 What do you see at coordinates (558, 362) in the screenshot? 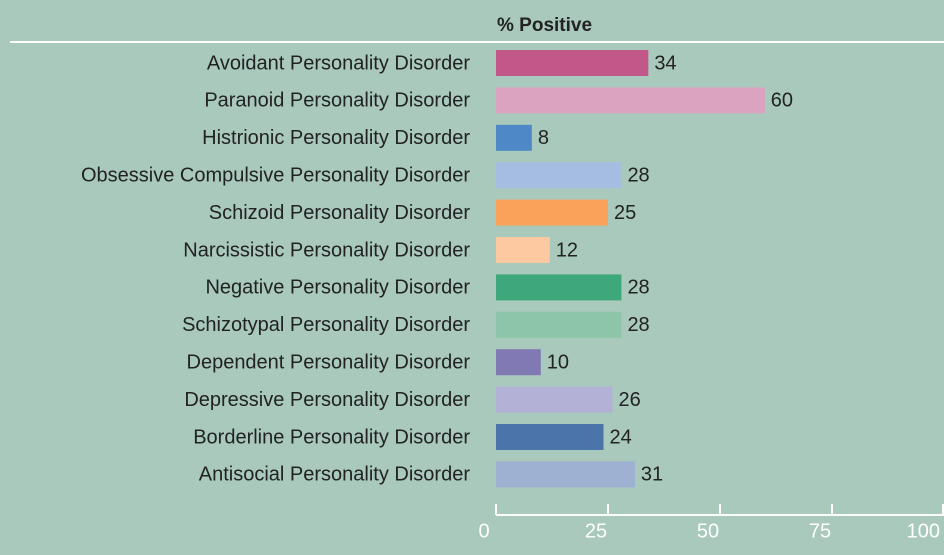
I see `value-label: 10` at bounding box center [558, 362].